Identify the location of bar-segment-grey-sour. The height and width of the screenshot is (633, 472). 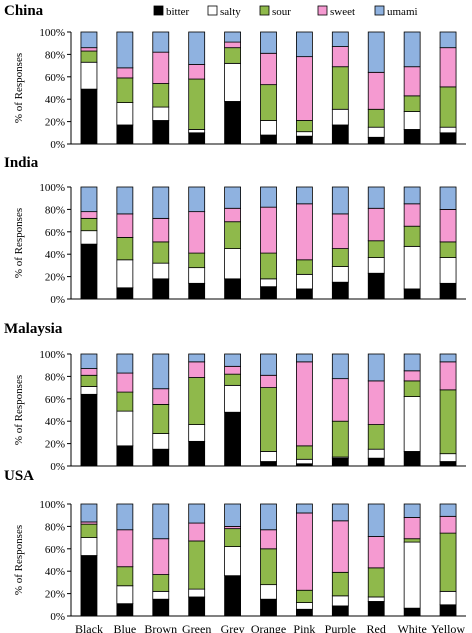
(232, 537).